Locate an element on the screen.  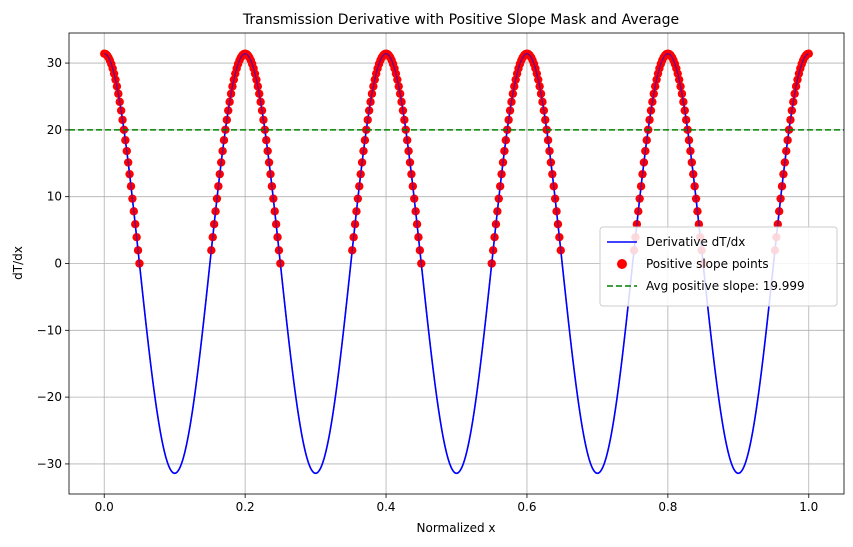
x-axis-label: Normalized x is located at coordinates (456, 528).